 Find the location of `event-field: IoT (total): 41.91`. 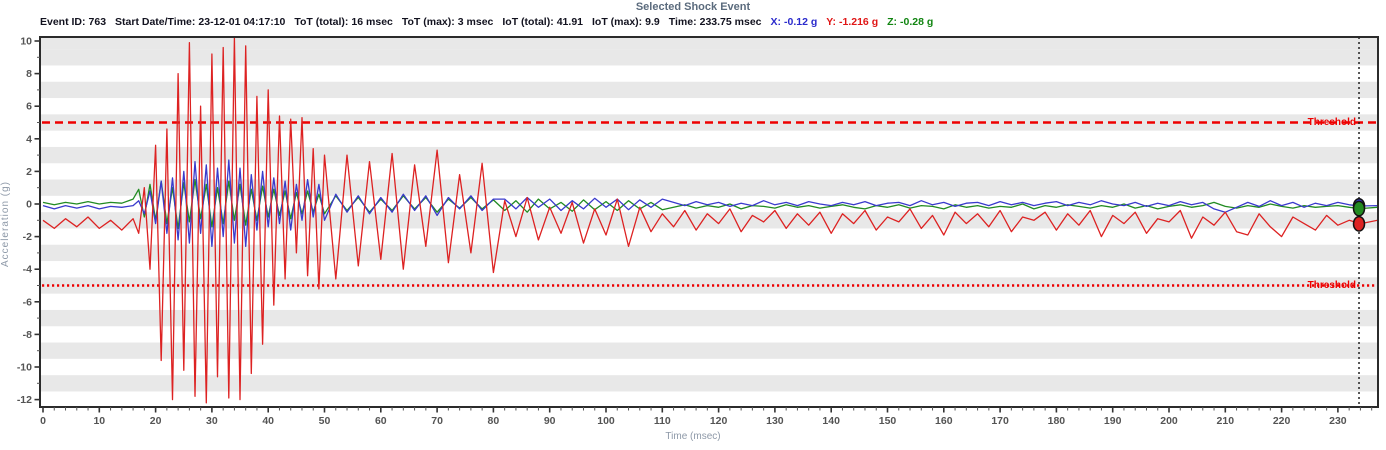

event-field: IoT (total): 41.91 is located at coordinates (542, 22).